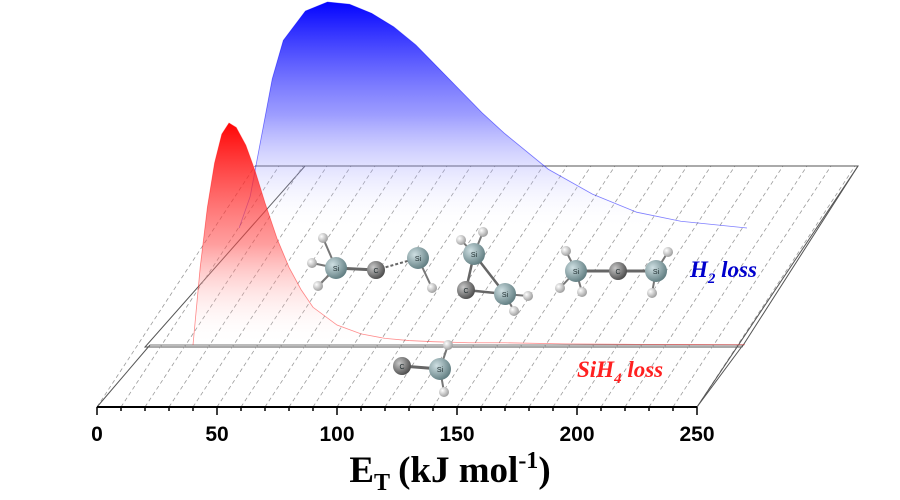  I want to click on x-axis-title: ET (kJ mol-1), so click(449, 472).